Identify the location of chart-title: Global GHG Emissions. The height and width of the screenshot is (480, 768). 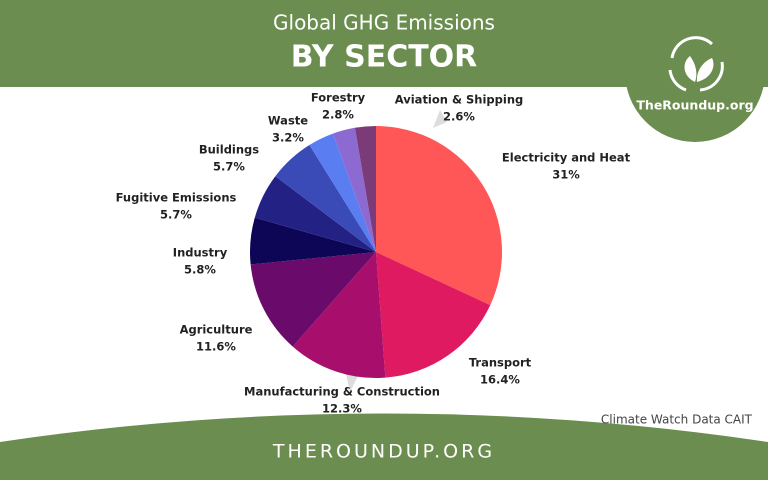
(384, 23).